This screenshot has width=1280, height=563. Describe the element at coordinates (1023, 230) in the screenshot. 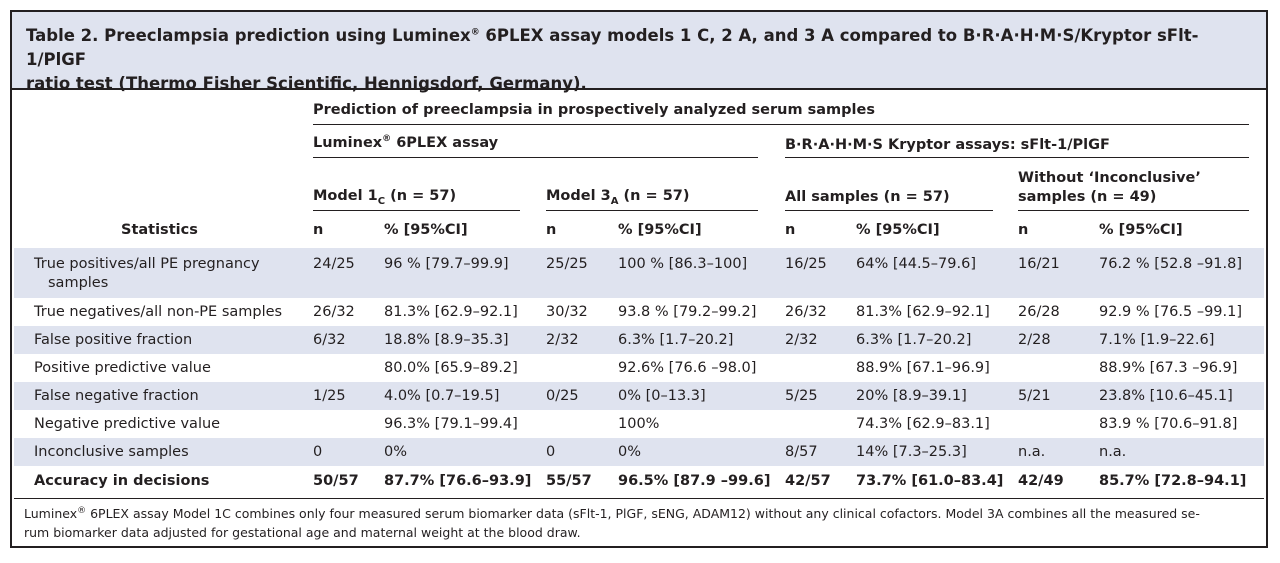

I see `header-n-4: n` at that location.